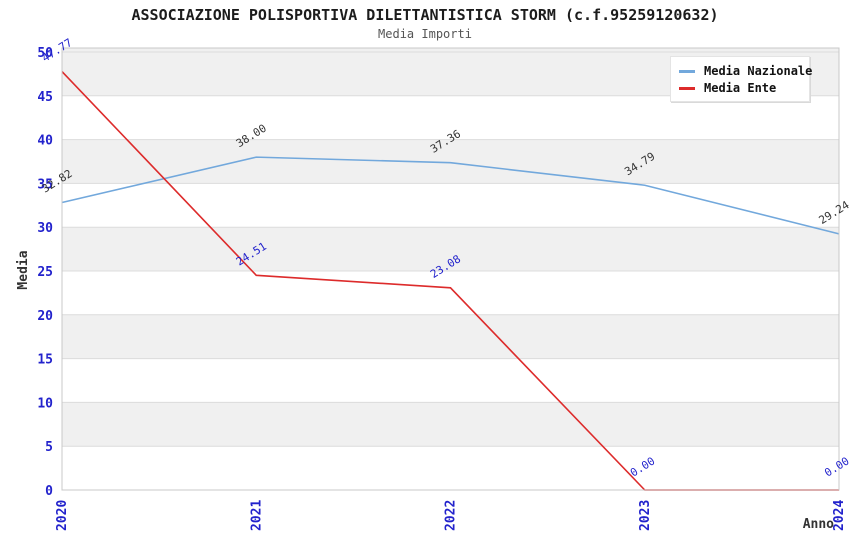 Image resolution: width=850 pixels, height=550 pixels. What do you see at coordinates (45, 403) in the screenshot?
I see `y-tick-label: 10` at bounding box center [45, 403].